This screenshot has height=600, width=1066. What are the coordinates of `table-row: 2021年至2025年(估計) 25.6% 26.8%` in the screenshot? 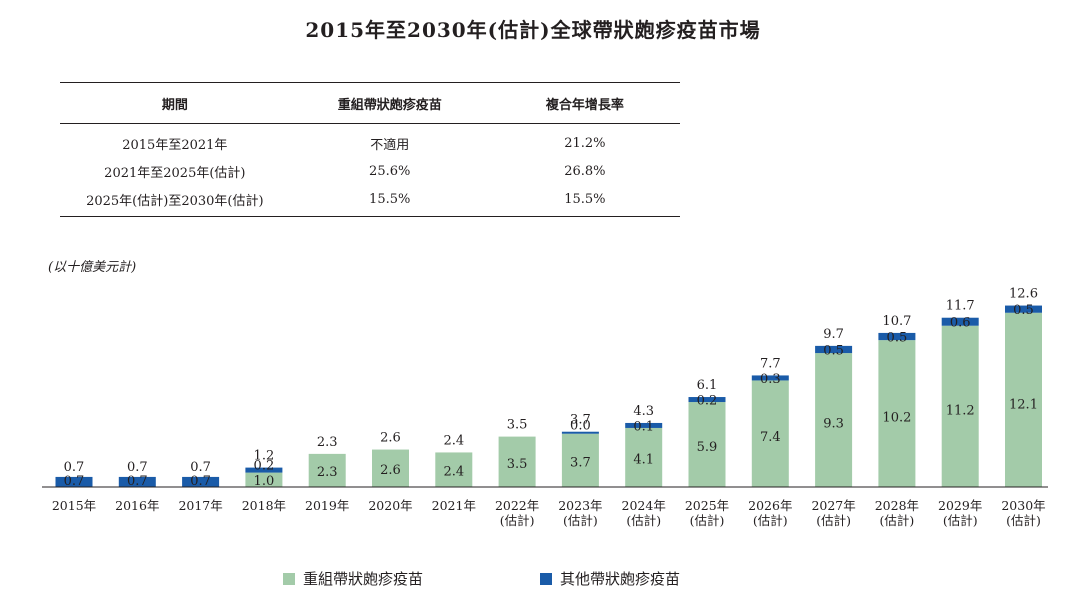 It's located at (370, 171).